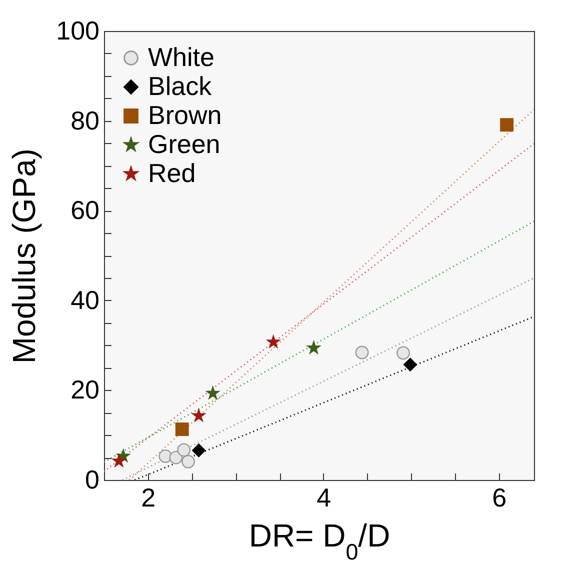 The image size is (570, 585). Describe the element at coordinates (185, 115) in the screenshot. I see `legend-label: Brown` at that location.